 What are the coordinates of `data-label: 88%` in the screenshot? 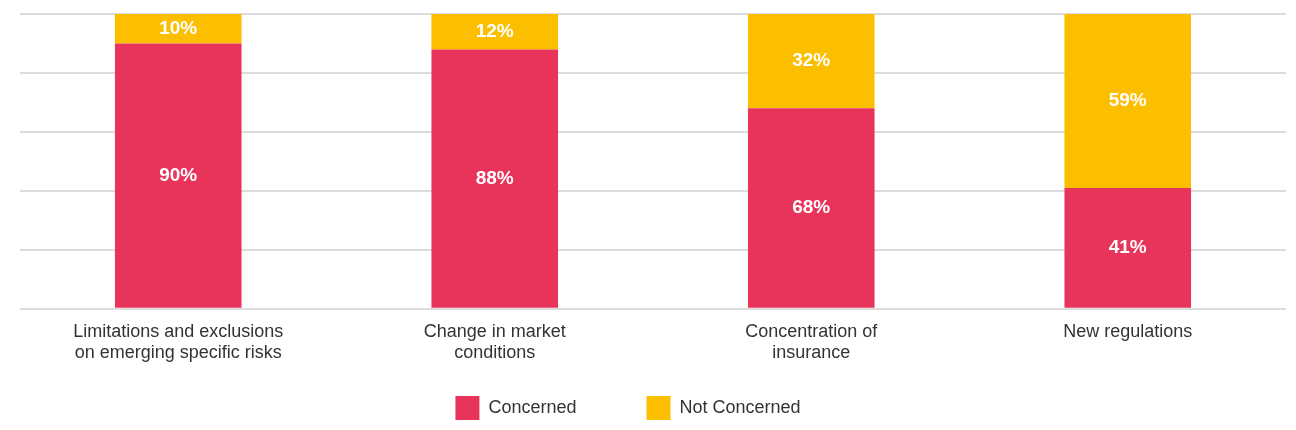 It's located at (494, 177).